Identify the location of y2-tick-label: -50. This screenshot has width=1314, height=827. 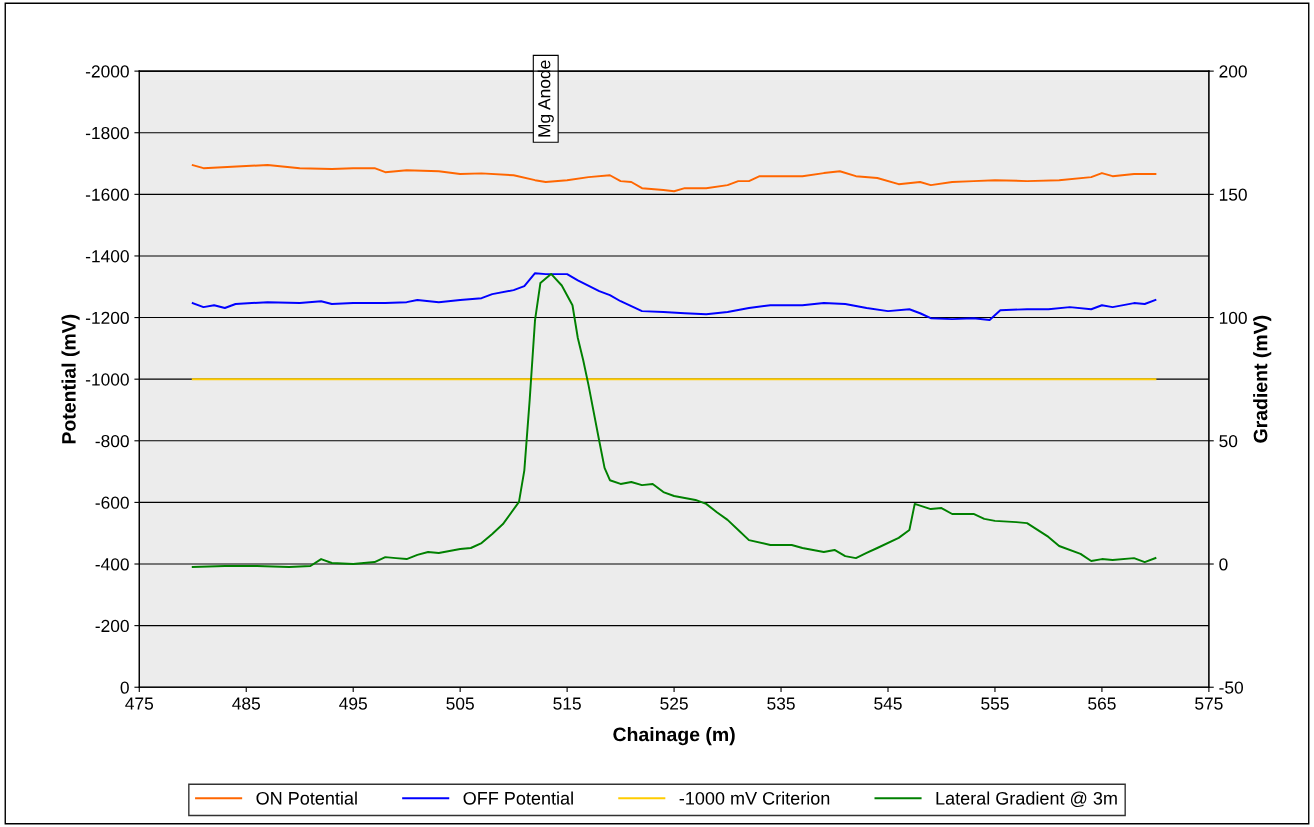
(1231, 687).